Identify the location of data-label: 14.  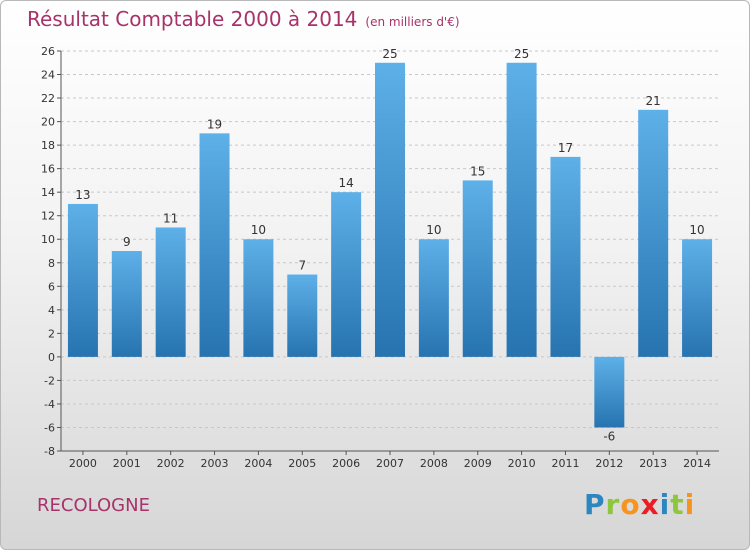
(345, 183).